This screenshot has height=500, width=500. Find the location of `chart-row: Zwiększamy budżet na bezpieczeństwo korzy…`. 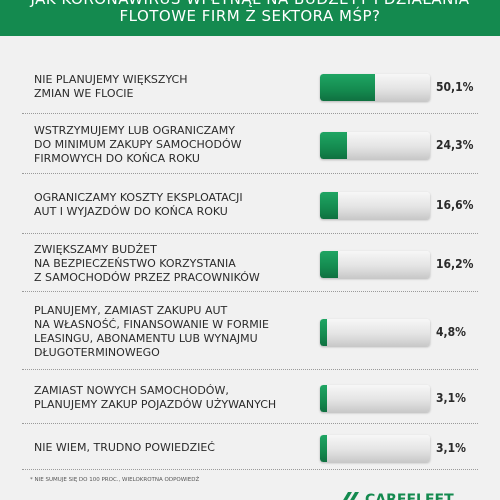

chart-row: Zwiększamy budżet na bezpieczeństwo korzy… is located at coordinates (250, 264).